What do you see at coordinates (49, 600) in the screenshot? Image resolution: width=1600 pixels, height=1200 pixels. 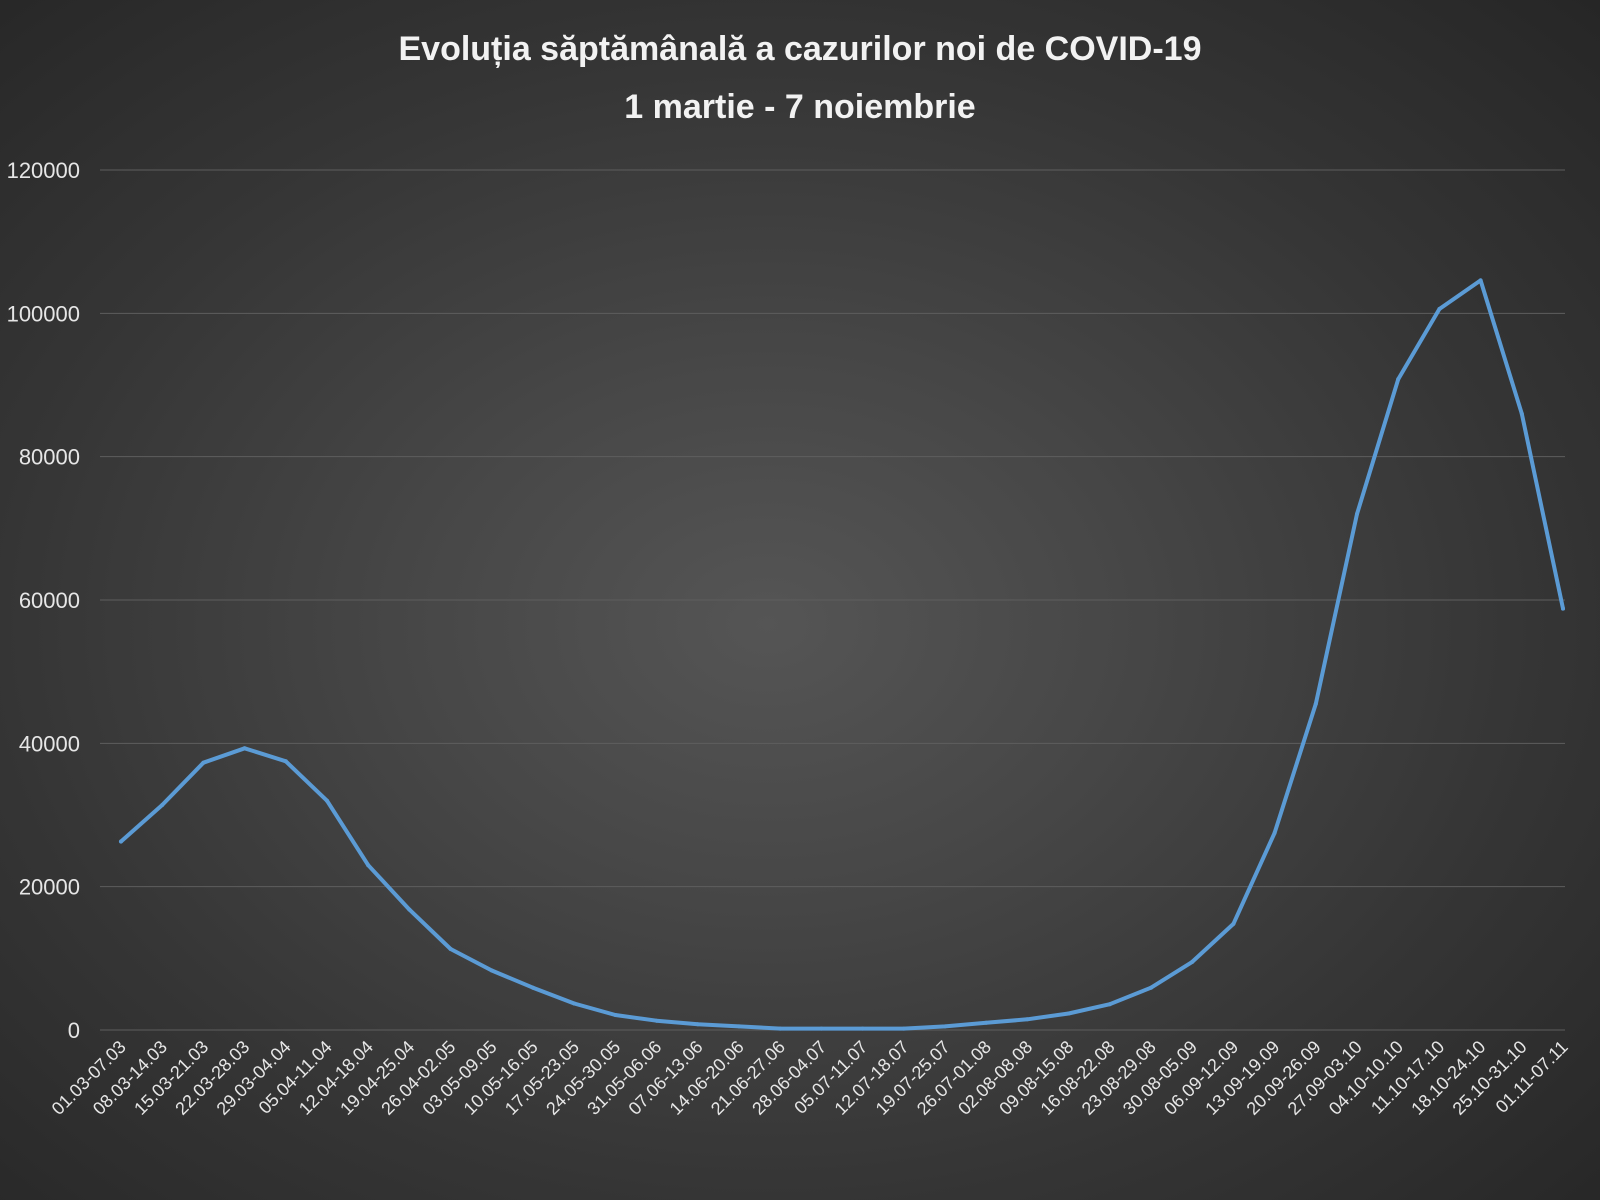 I see `y-tick-label: 60000` at bounding box center [49, 600].